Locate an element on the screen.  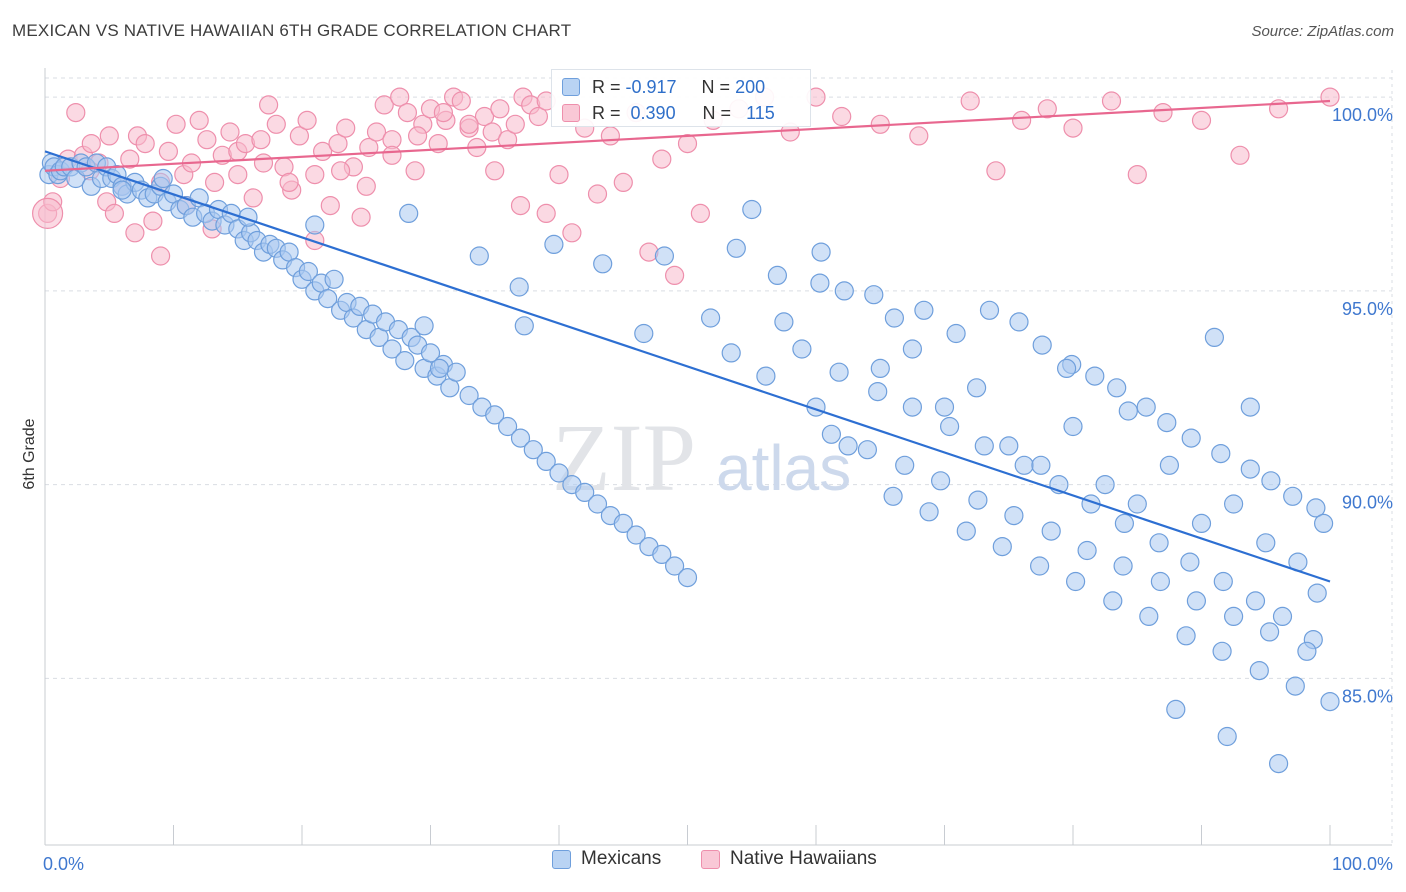
watermark-zip: ZIP is located at coordinates (624, 457).